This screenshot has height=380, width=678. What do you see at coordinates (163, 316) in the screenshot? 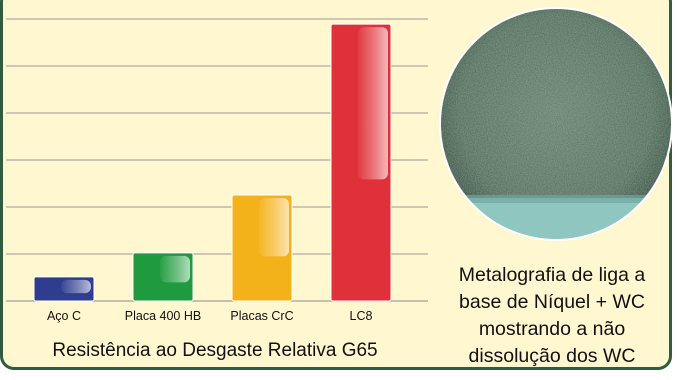
I see `x-tick-label: Placa 400 HB` at bounding box center [163, 316].